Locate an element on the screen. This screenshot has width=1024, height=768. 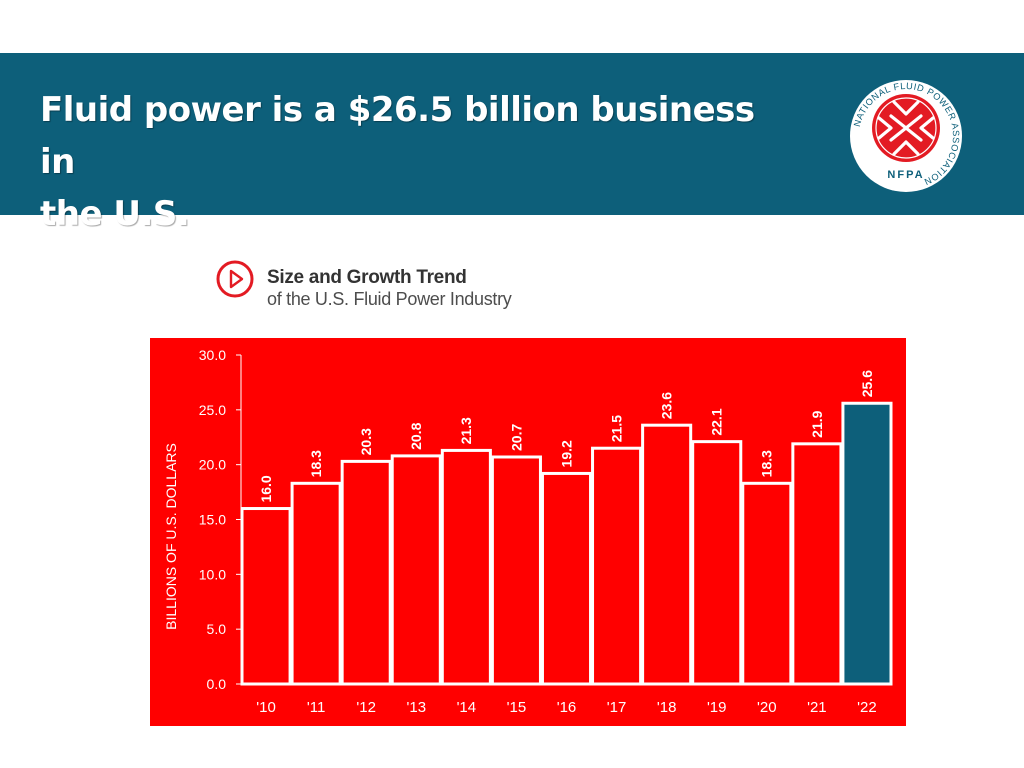
bar-value-label: 19.2 is located at coordinates (566, 453).